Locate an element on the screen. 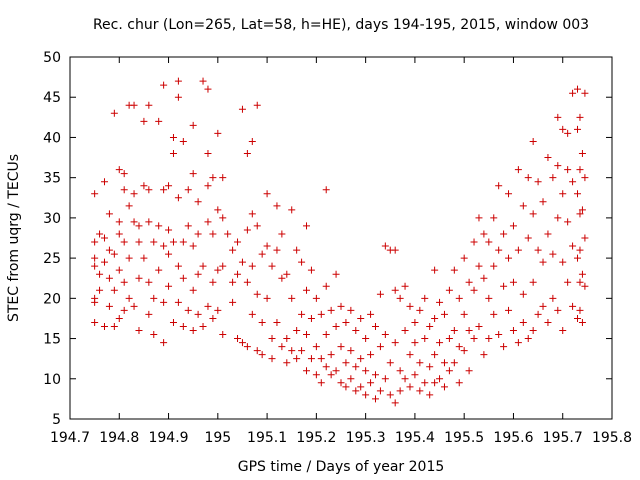 This screenshot has width=640, height=480. x-tick-label: 195.4 is located at coordinates (415, 438).